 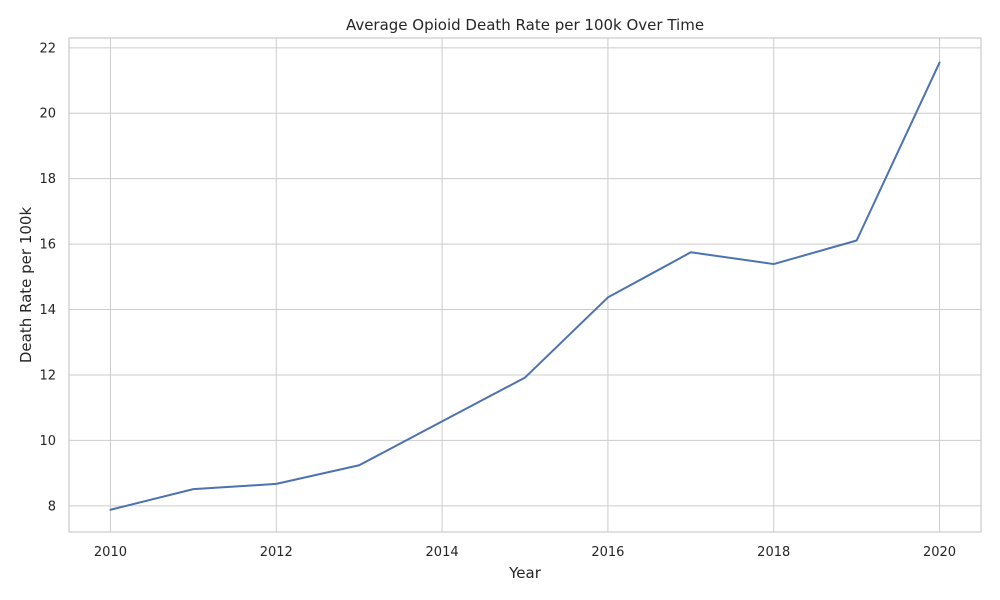 What do you see at coordinates (525, 552) in the screenshot?
I see `x-tick-labels: 2010 2012 2014 2016 2018 2020` at bounding box center [525, 552].